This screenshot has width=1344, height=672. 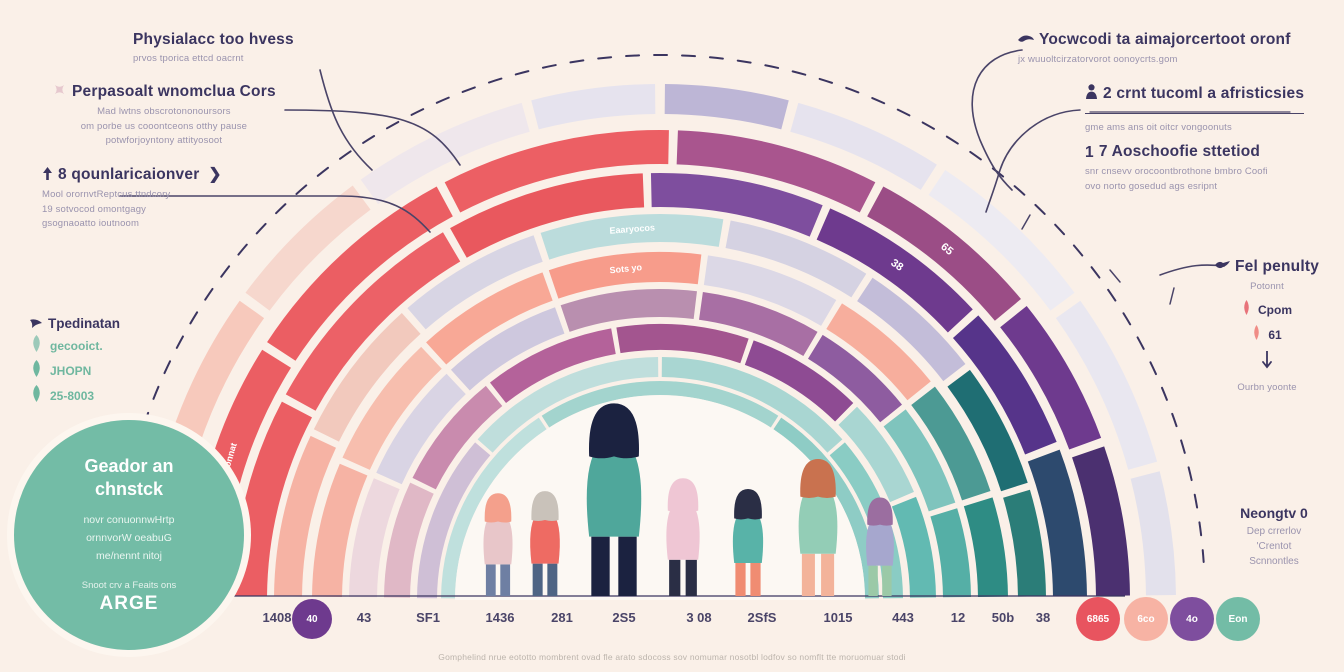 I want to click on dove-icon, so click(x=1222, y=268).